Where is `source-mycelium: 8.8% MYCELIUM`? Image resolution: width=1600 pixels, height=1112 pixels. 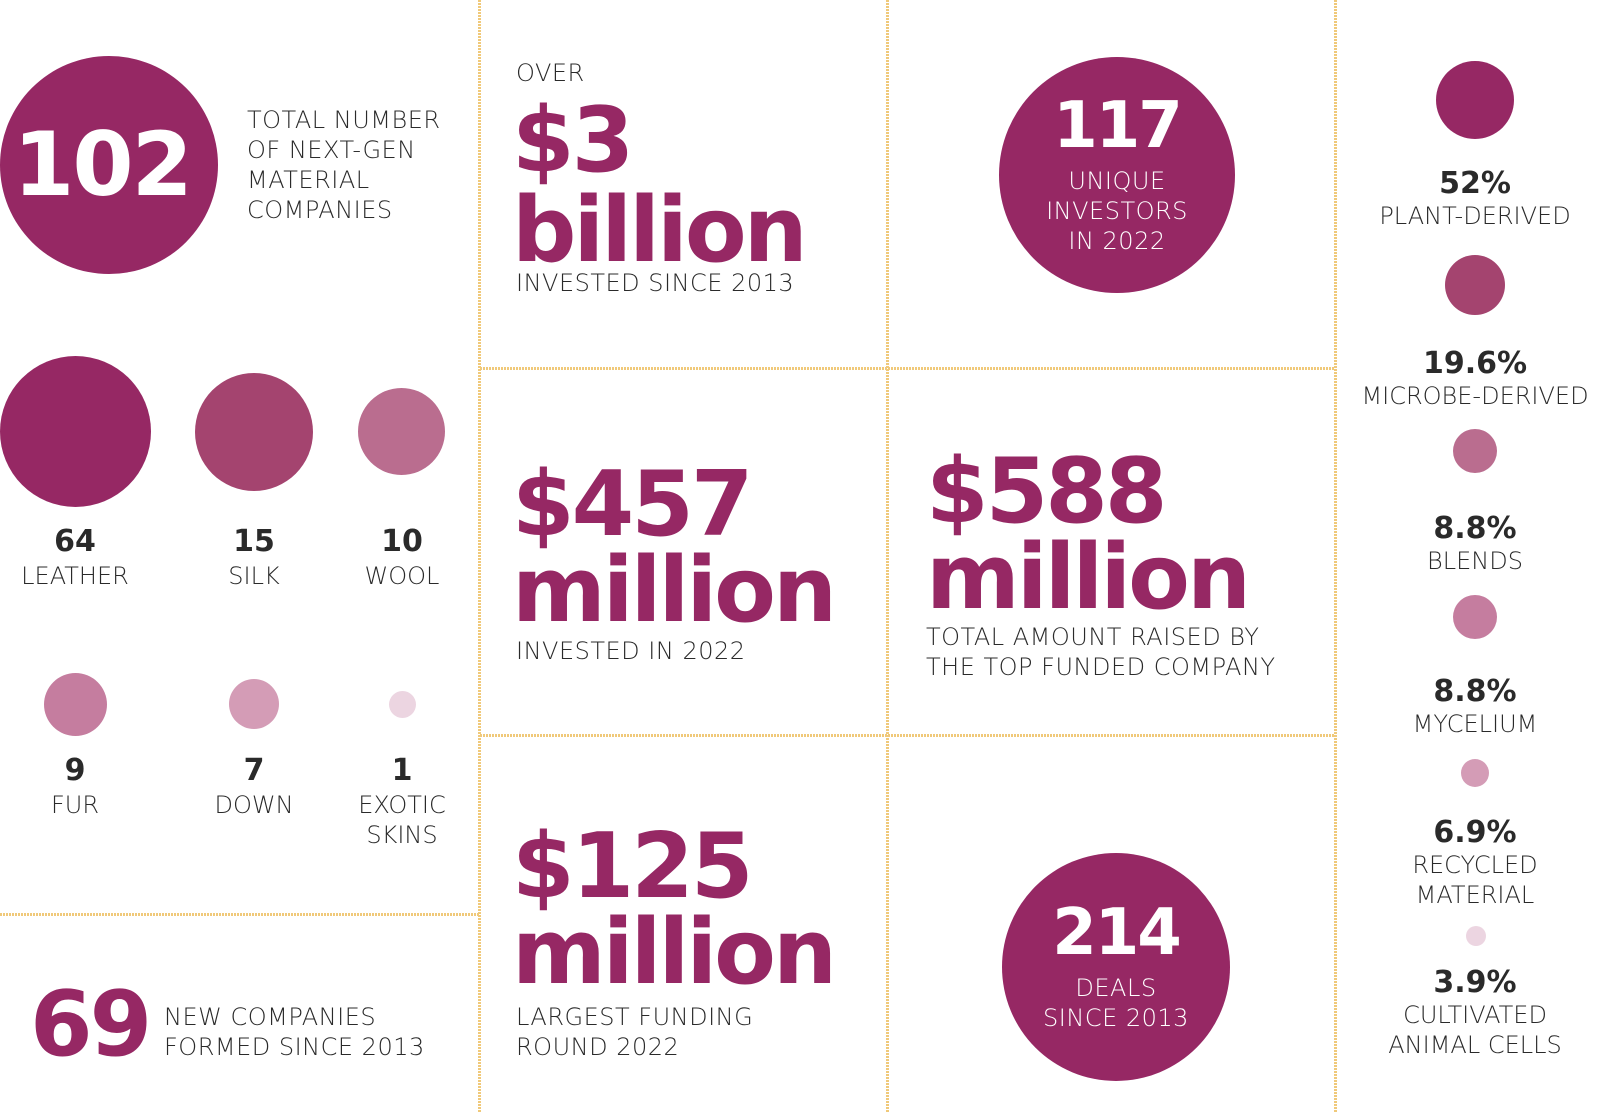
source-mycelium: 8.8% MYCELIUM is located at coordinates (1470, 708).